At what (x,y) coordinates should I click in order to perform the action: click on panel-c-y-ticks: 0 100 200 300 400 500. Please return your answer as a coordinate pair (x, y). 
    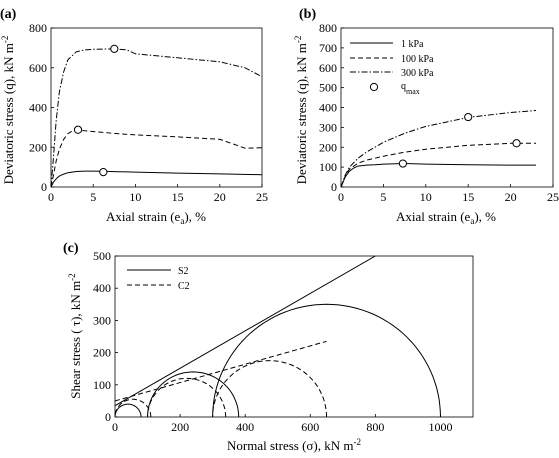
    Looking at the image, I should click on (105, 336).